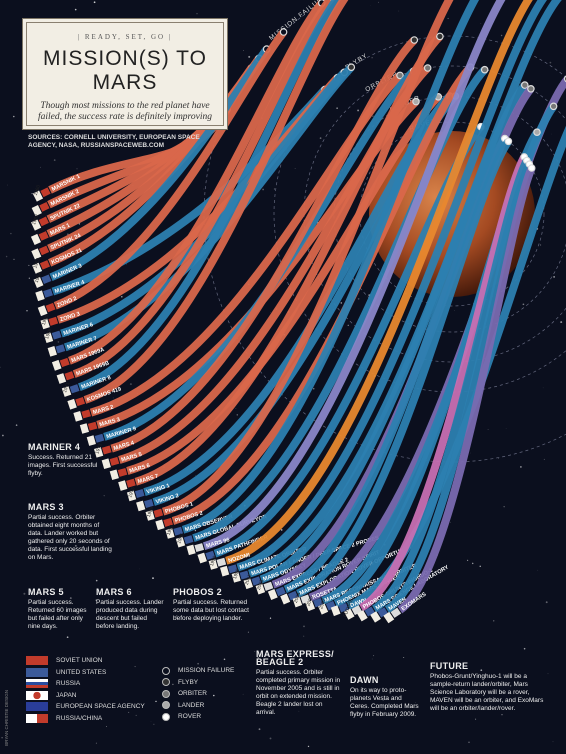 This screenshot has width=566, height=754. What do you see at coordinates (466, 390) in the screenshot?
I see `mission-arc` at bounding box center [466, 390].